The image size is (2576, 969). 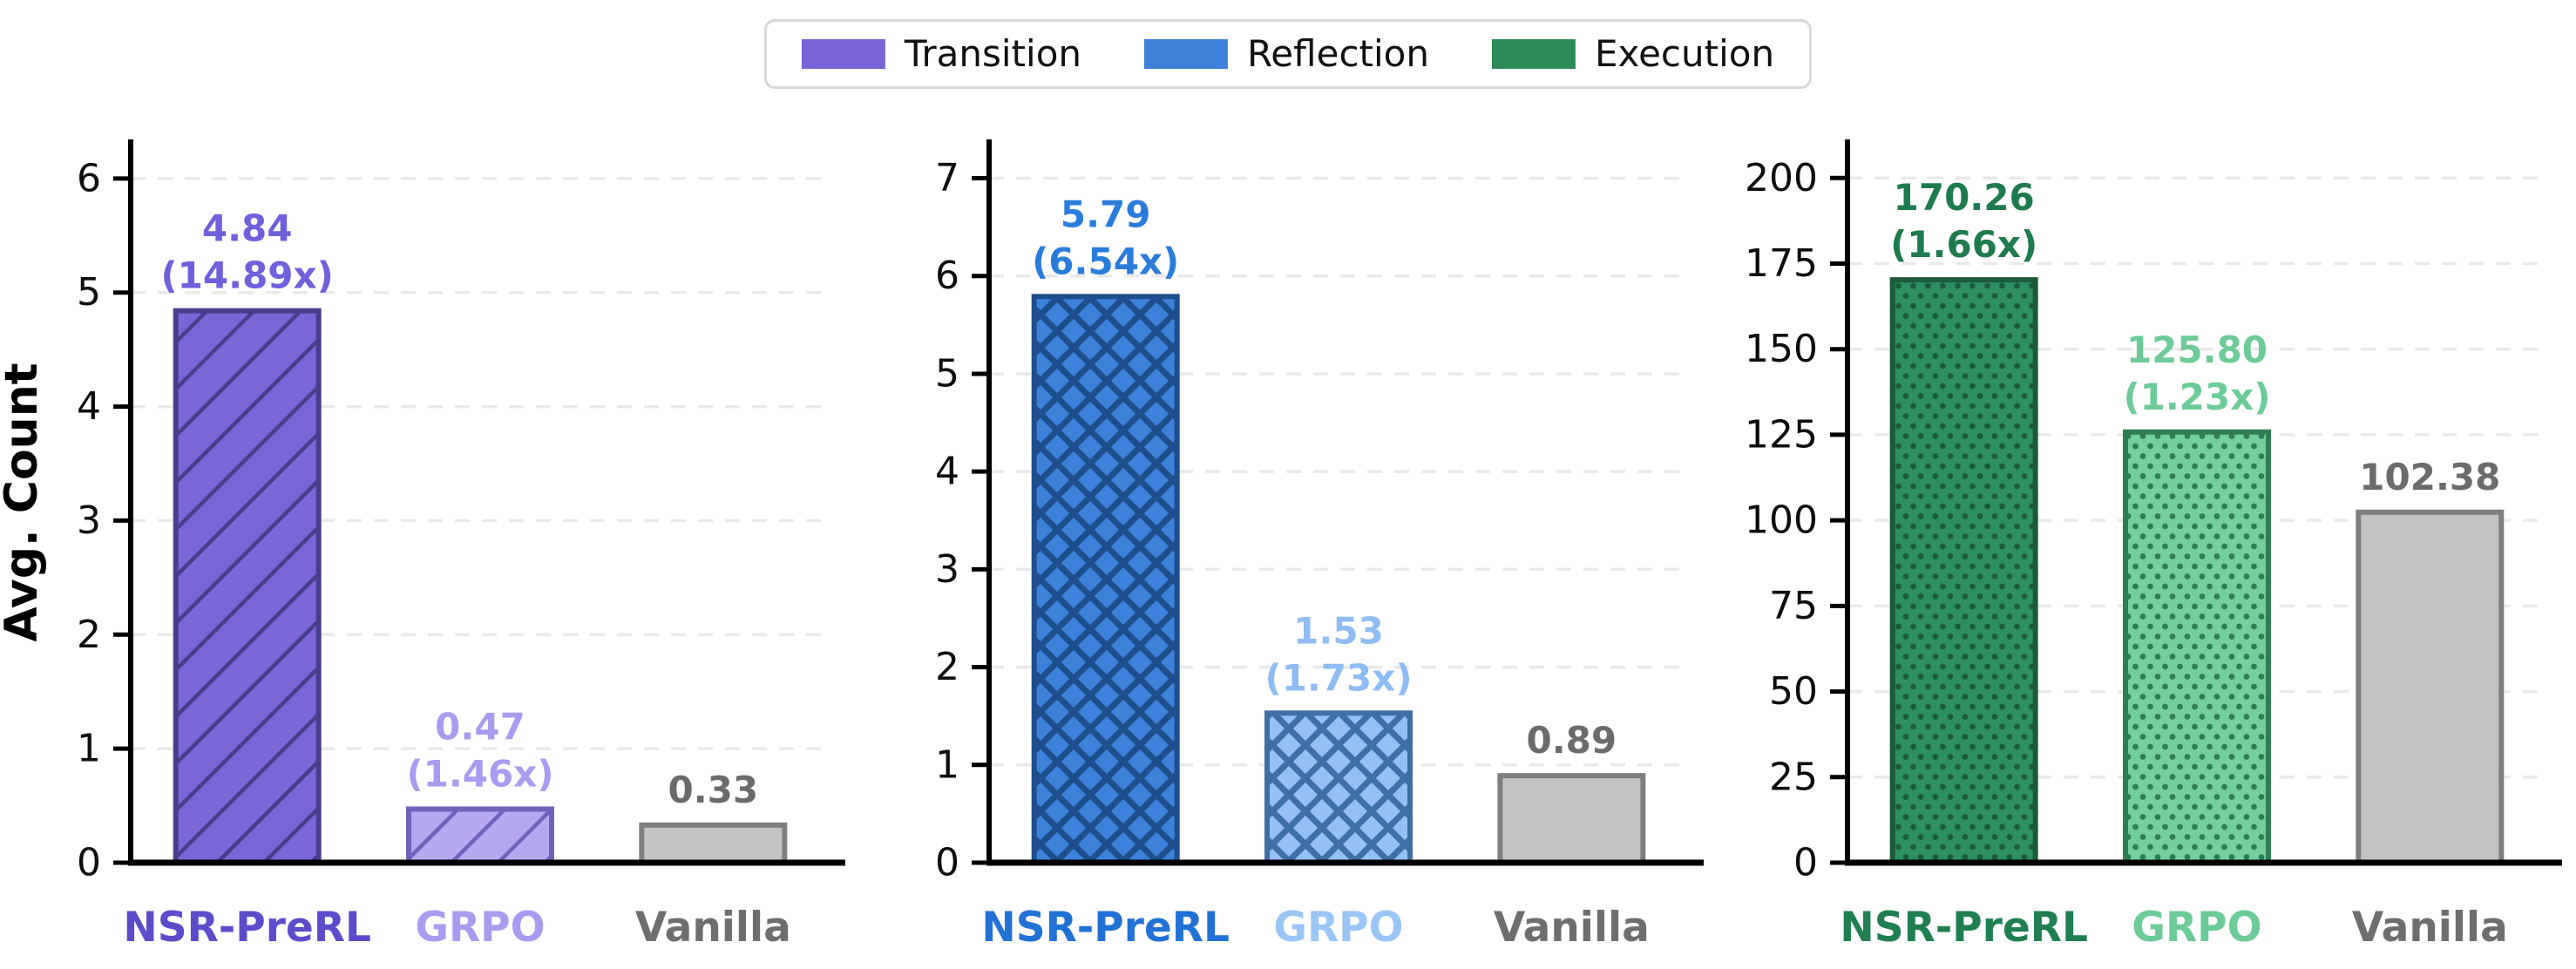 I want to click on legend-label-transition: Transition, so click(x=993, y=53).